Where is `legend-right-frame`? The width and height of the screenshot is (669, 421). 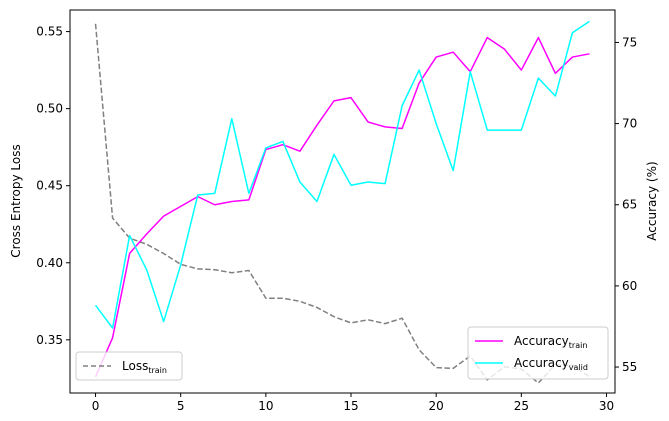
legend-right-frame is located at coordinates (538, 353).